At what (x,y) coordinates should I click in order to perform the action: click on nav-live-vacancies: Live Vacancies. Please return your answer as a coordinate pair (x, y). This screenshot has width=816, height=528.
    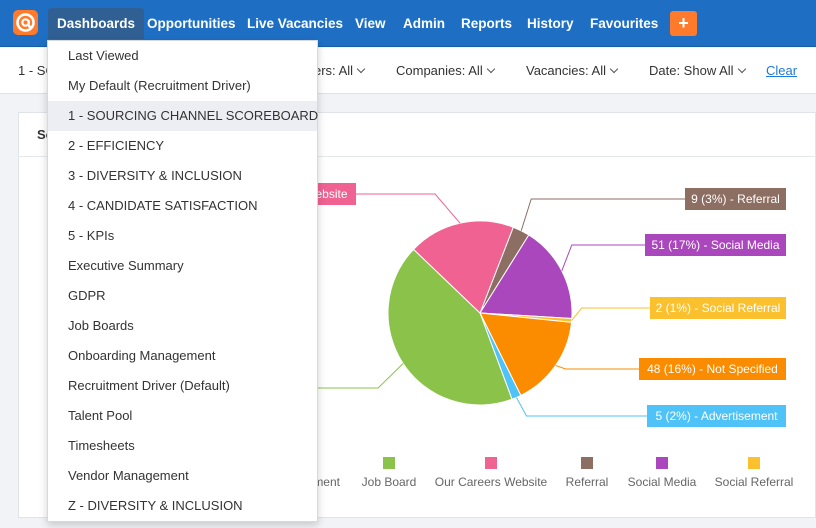
    Looking at the image, I should click on (295, 23).